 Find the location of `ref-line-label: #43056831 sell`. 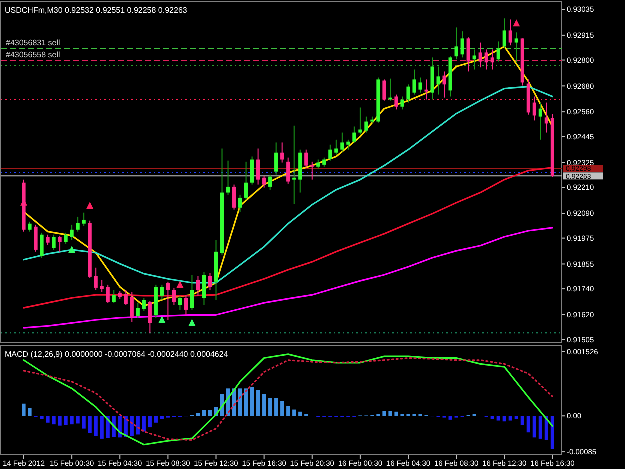

ref-line-label: #43056831 sell is located at coordinates (33, 43).